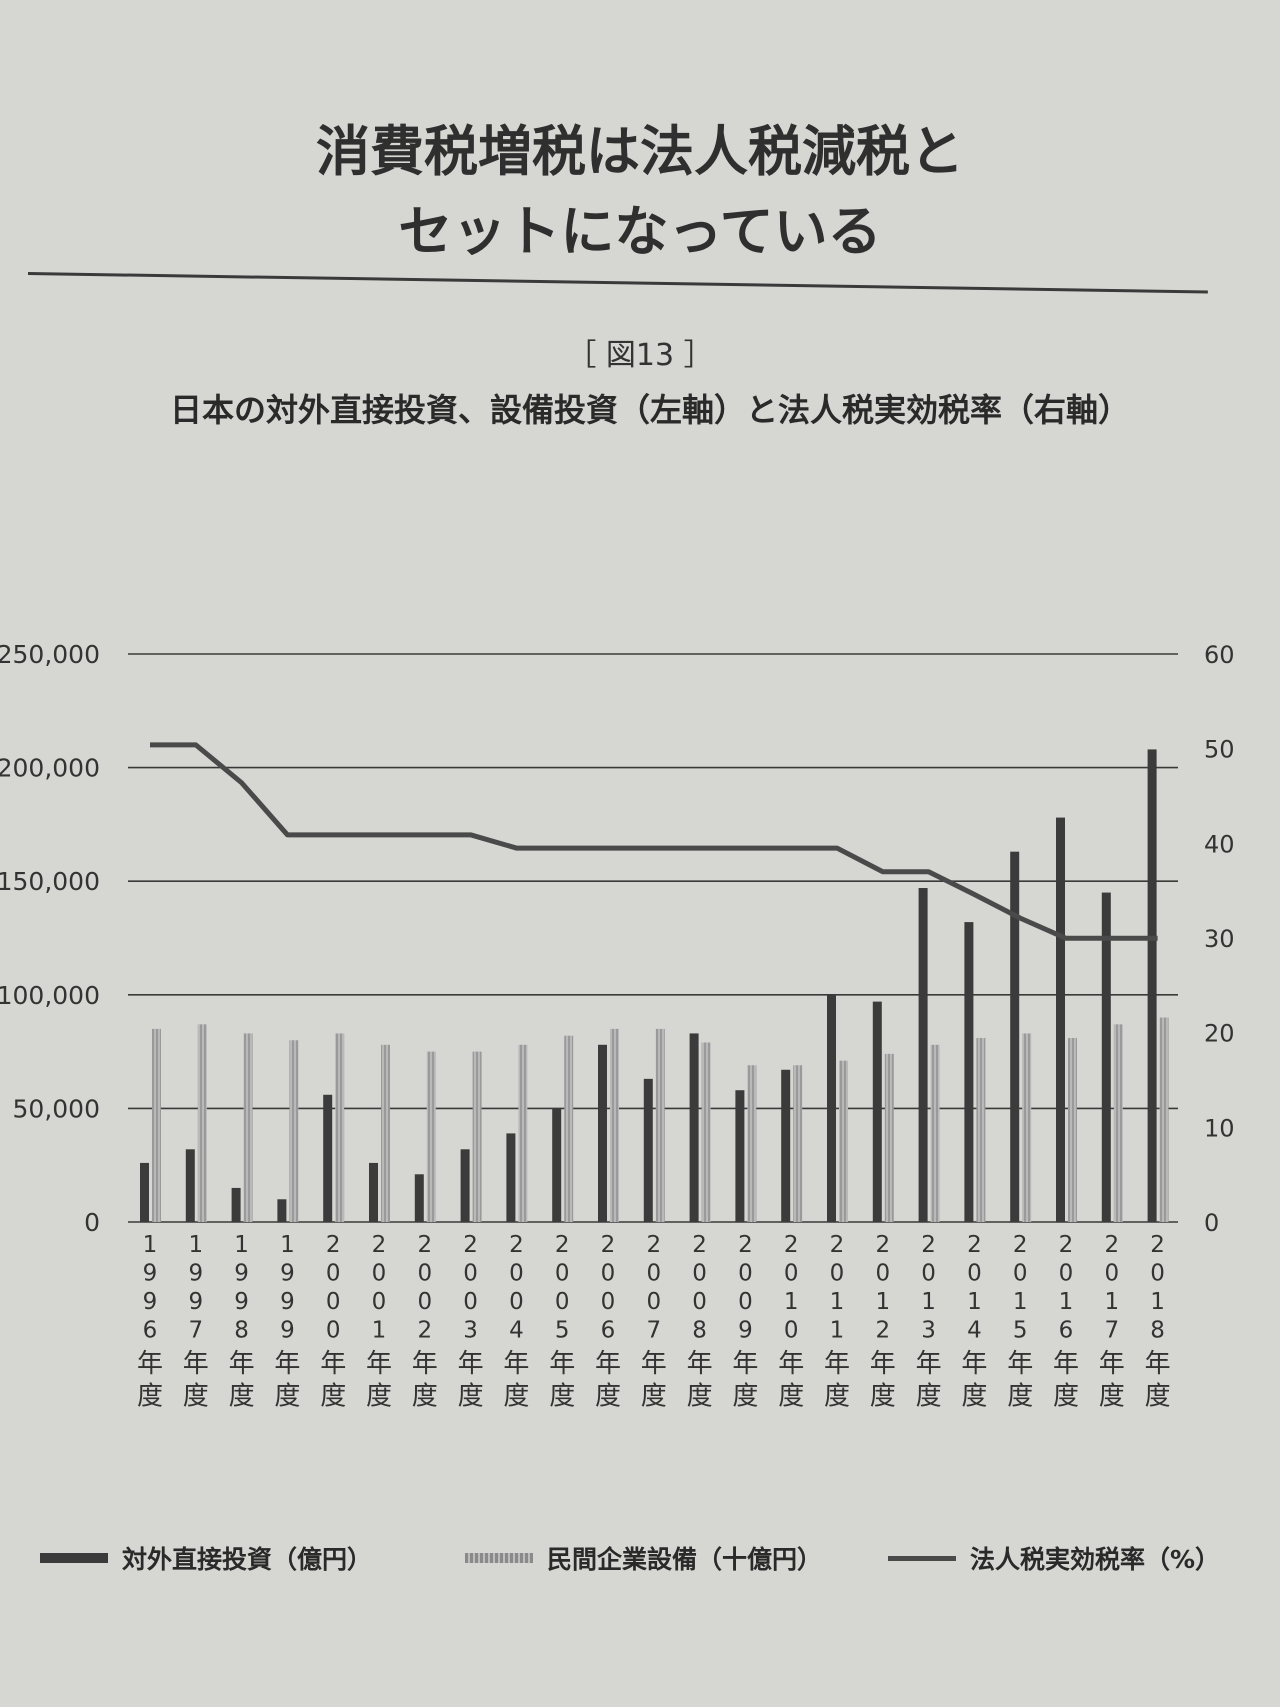  What do you see at coordinates (1219, 1034) in the screenshot?
I see `y-right-tick-label: 20` at bounding box center [1219, 1034].